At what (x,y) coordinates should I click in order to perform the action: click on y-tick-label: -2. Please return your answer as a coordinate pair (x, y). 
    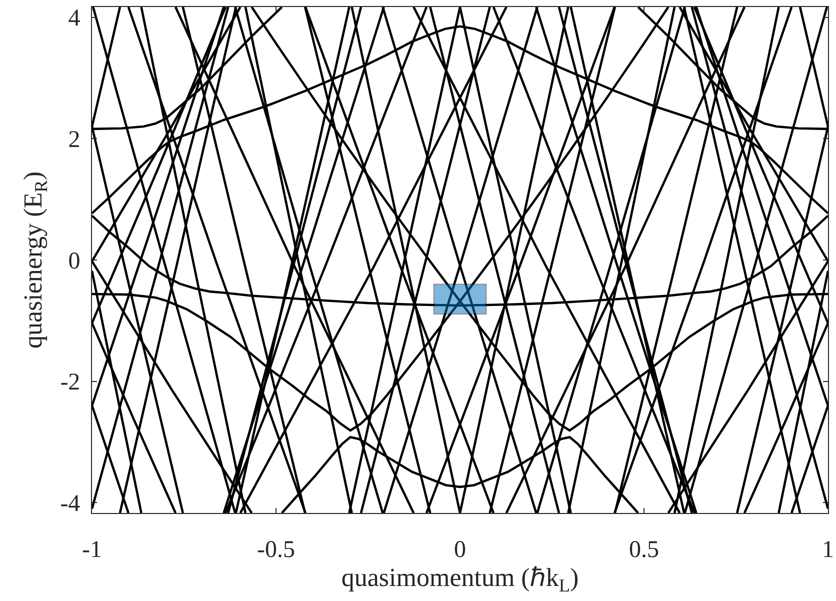
    Looking at the image, I should click on (70, 383).